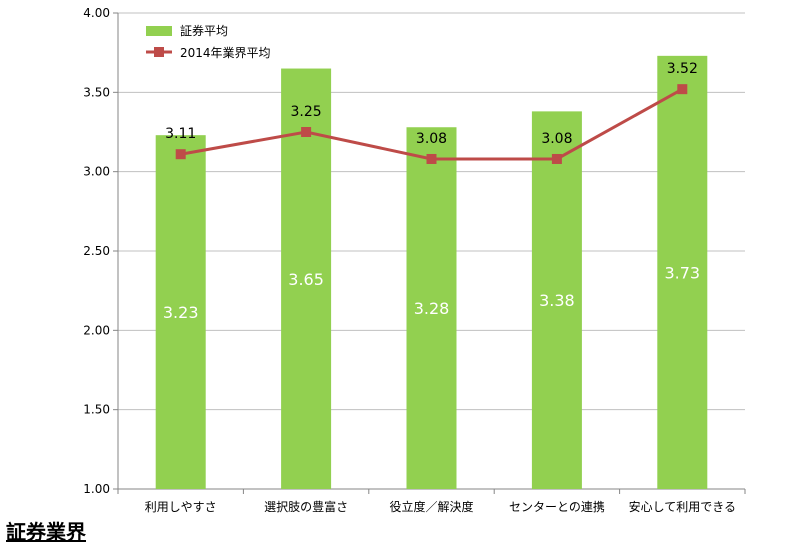 This screenshot has height=550, width=791. What do you see at coordinates (225, 53) in the screenshot?
I see `legend-line-label: 2014年業界平均` at bounding box center [225, 53].